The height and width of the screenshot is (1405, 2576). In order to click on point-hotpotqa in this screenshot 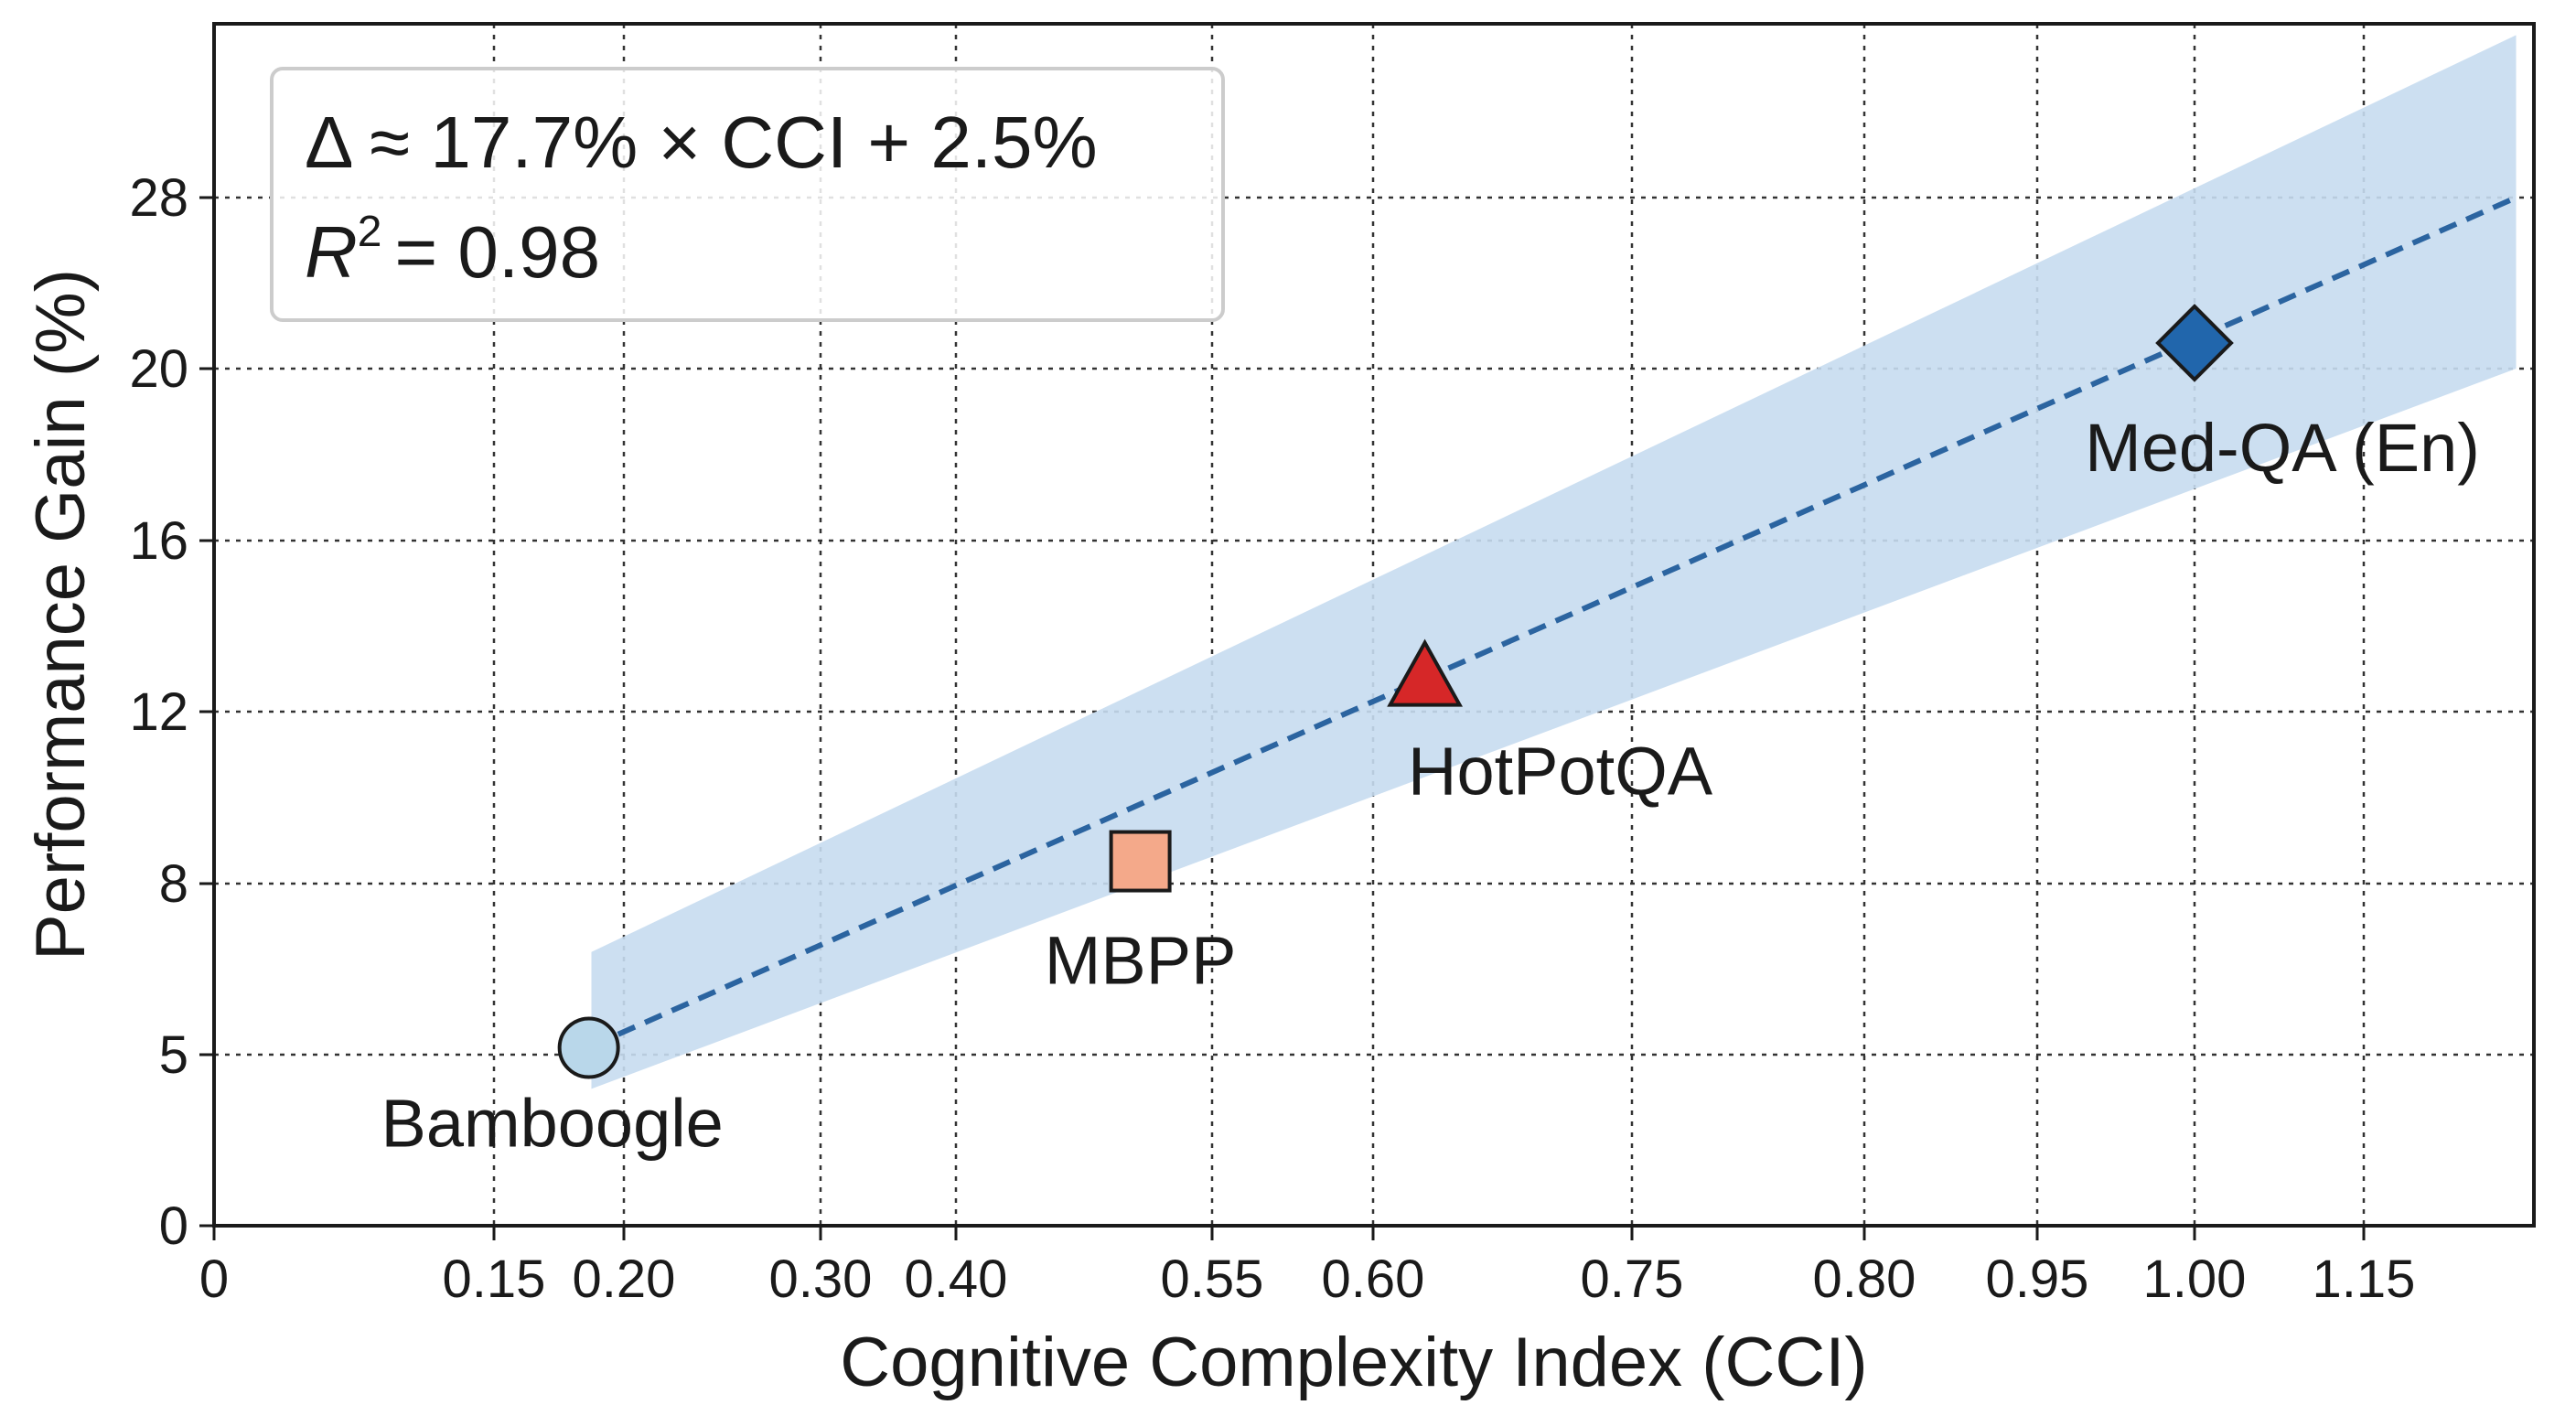, I will do `click(1425, 673)`.